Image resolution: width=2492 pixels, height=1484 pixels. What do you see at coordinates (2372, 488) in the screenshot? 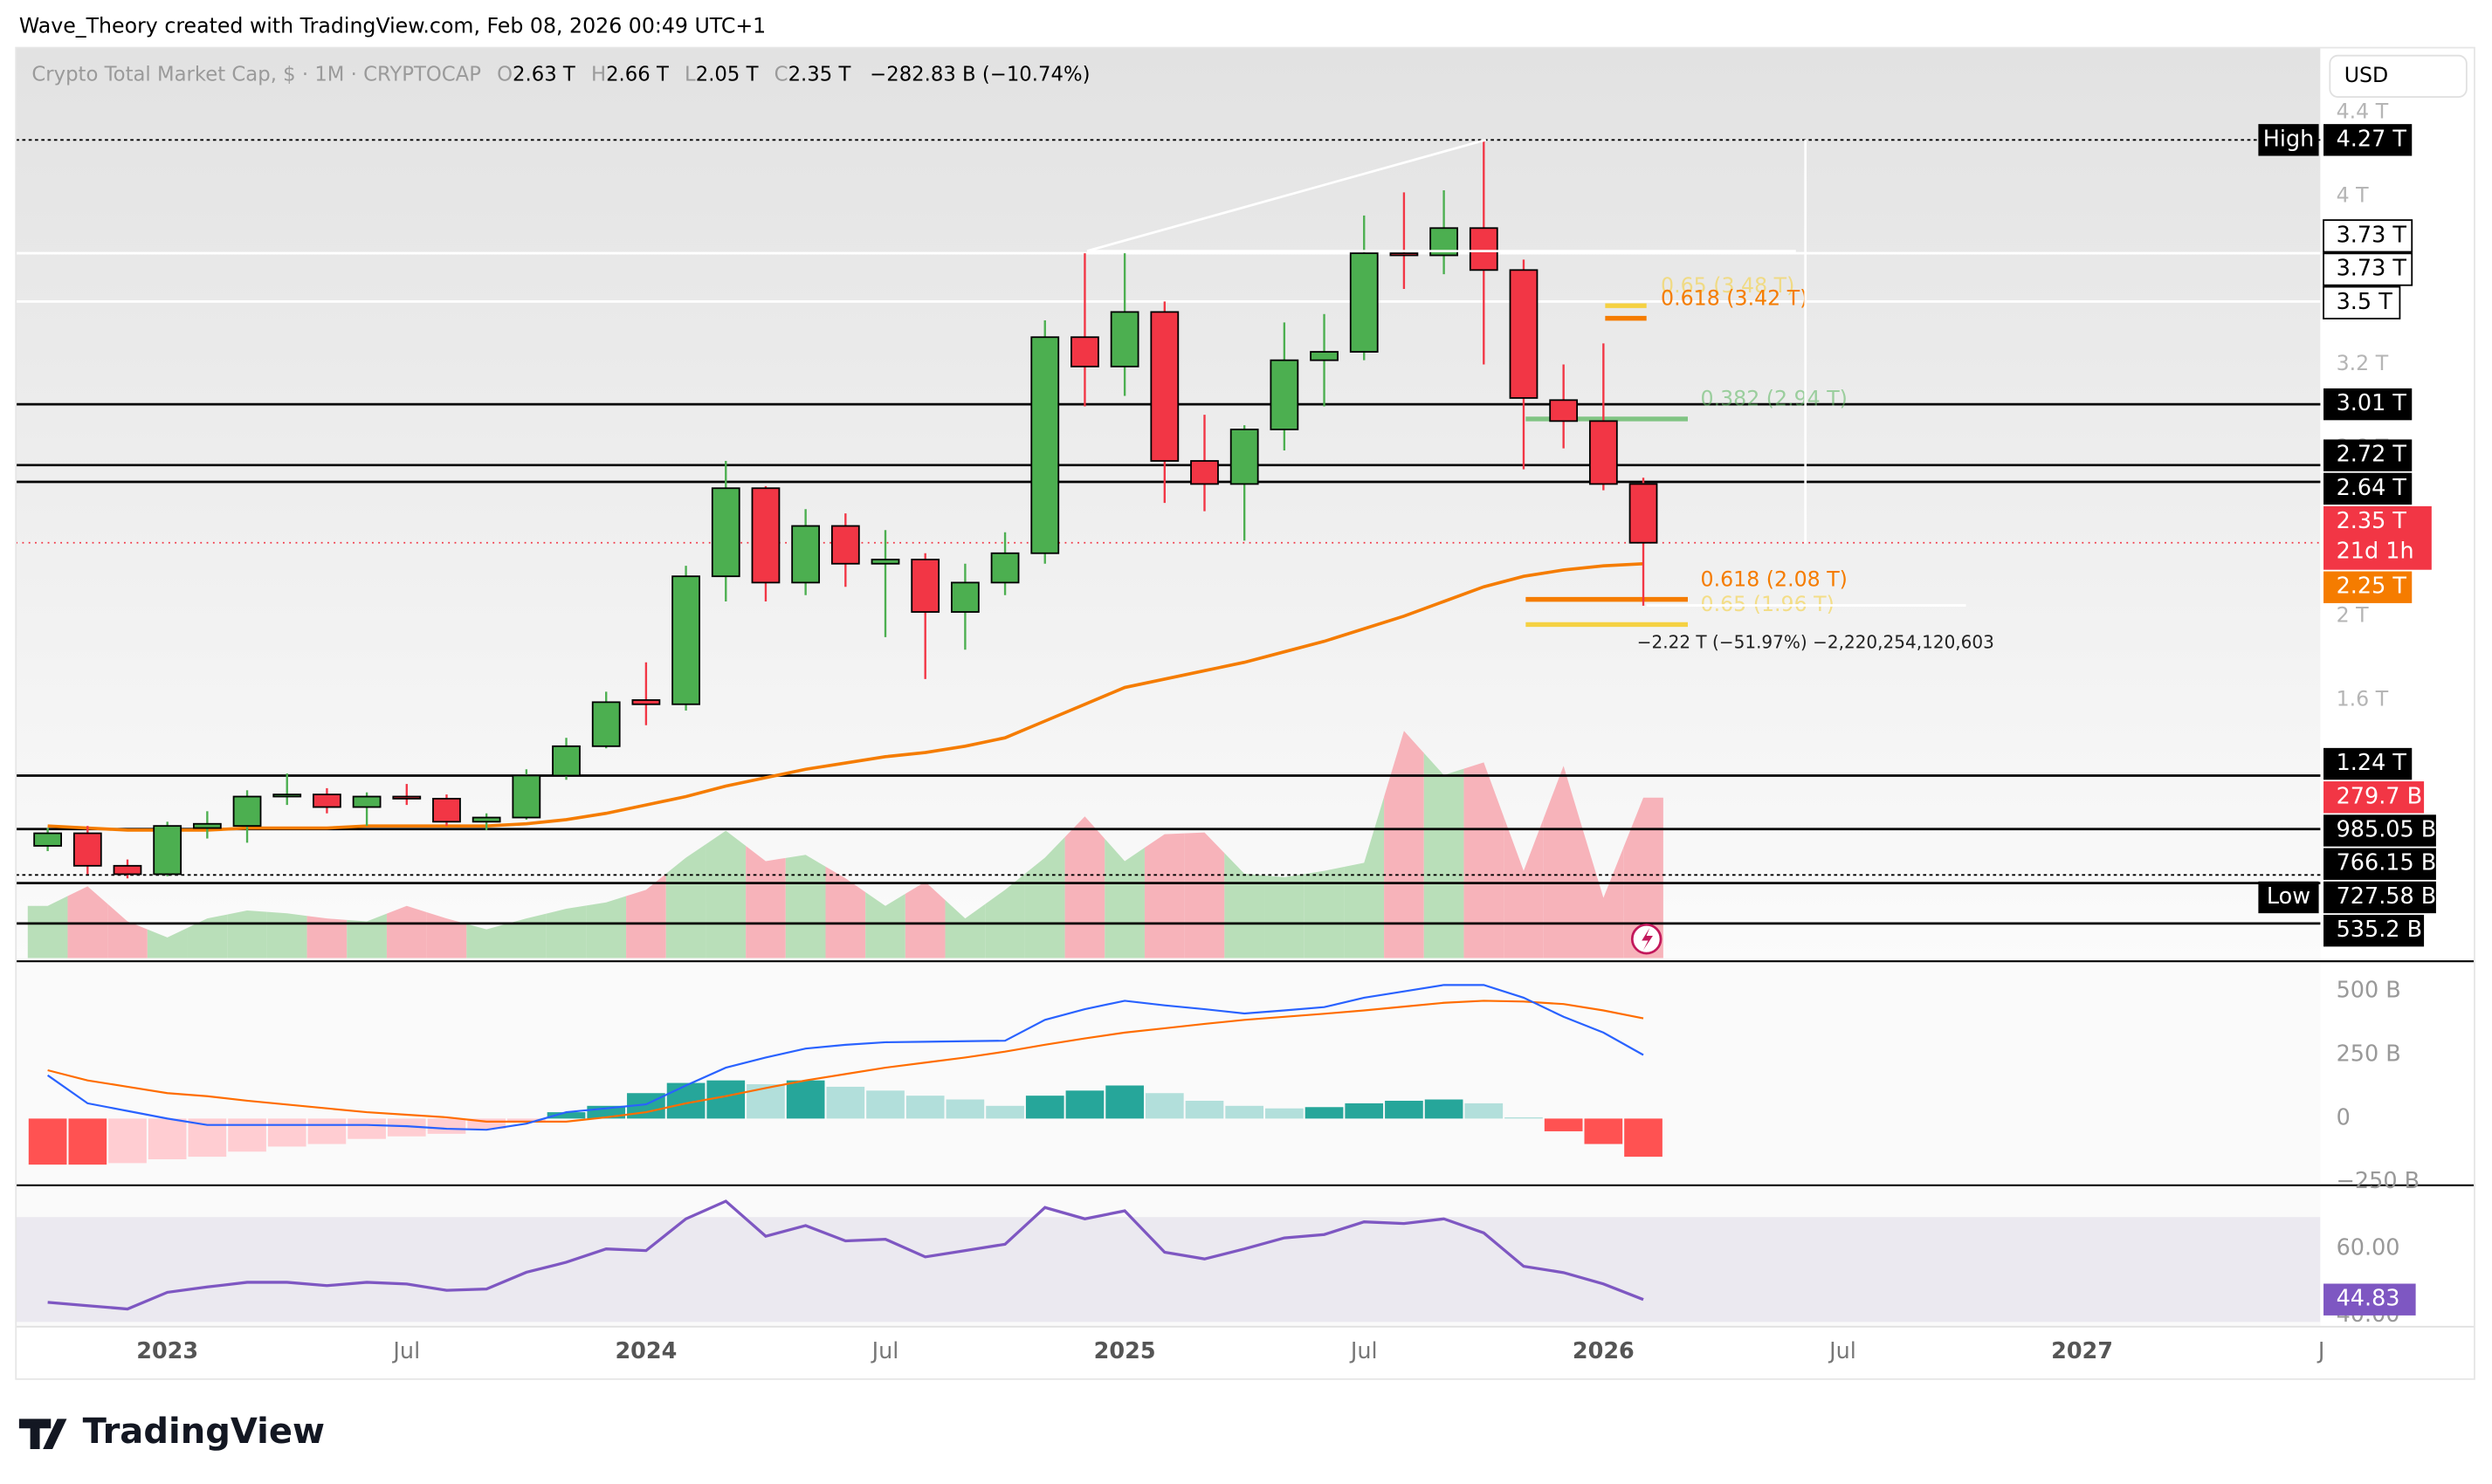
I see `price-tag-label: 2.64 T` at bounding box center [2372, 488].